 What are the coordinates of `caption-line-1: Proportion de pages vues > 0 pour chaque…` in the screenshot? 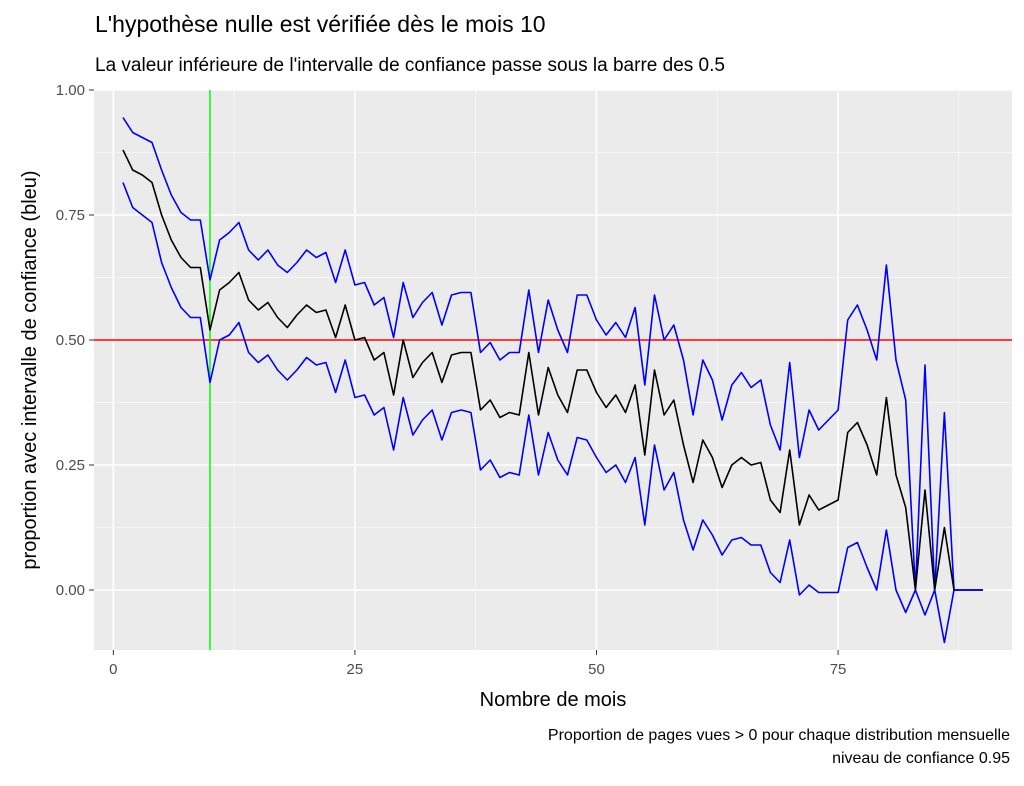 It's located at (779, 735).